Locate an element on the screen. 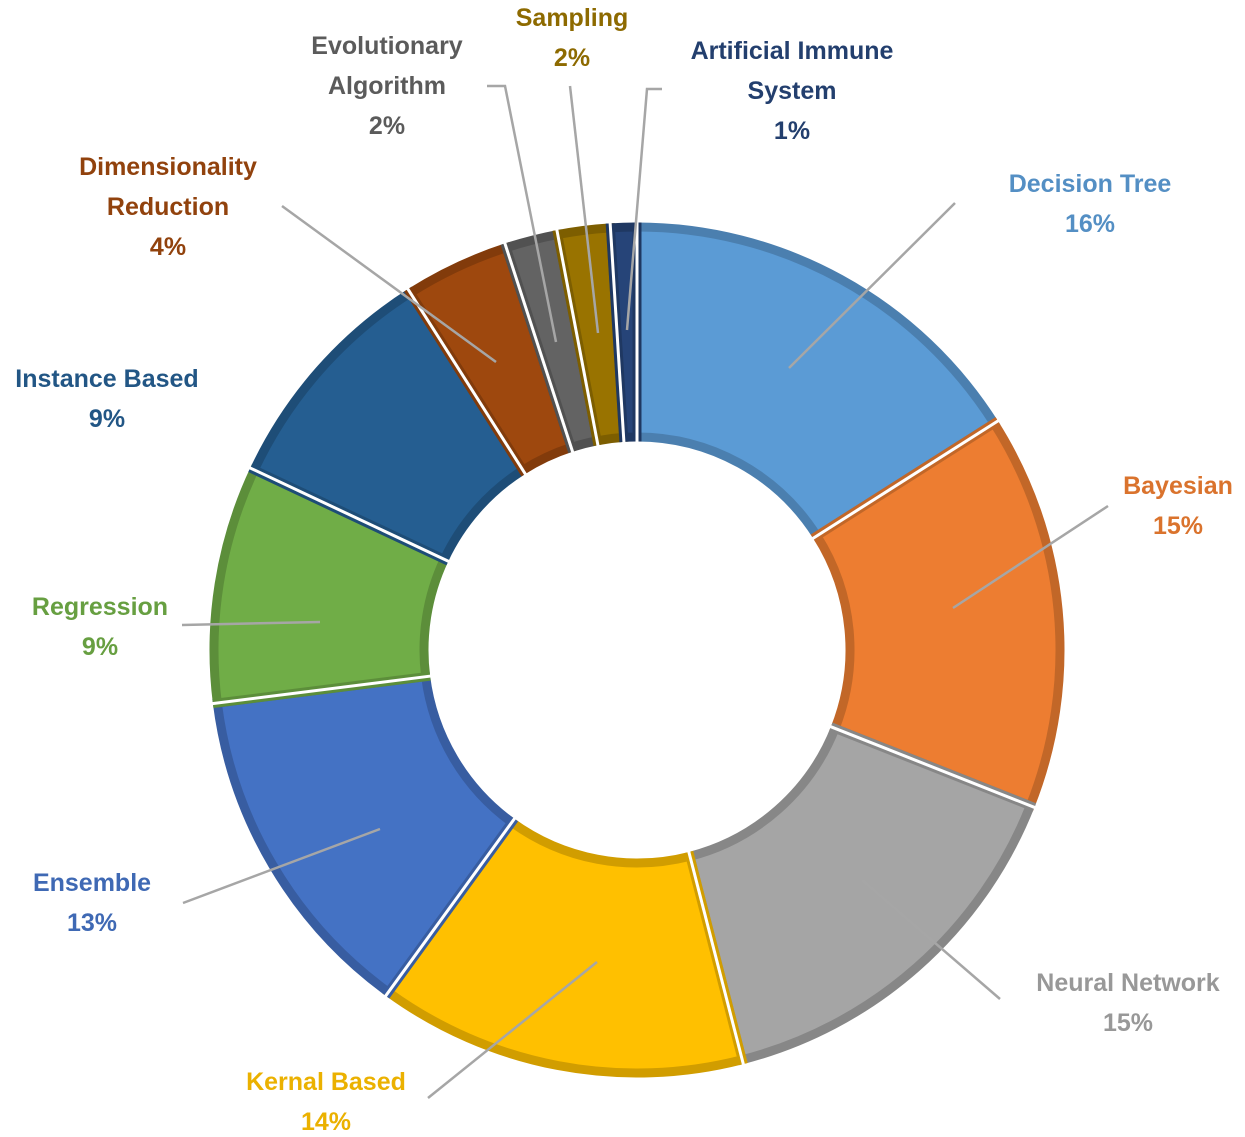 Image resolution: width=1245 pixels, height=1137 pixels. data-label-category: Evolutionary is located at coordinates (387, 46).